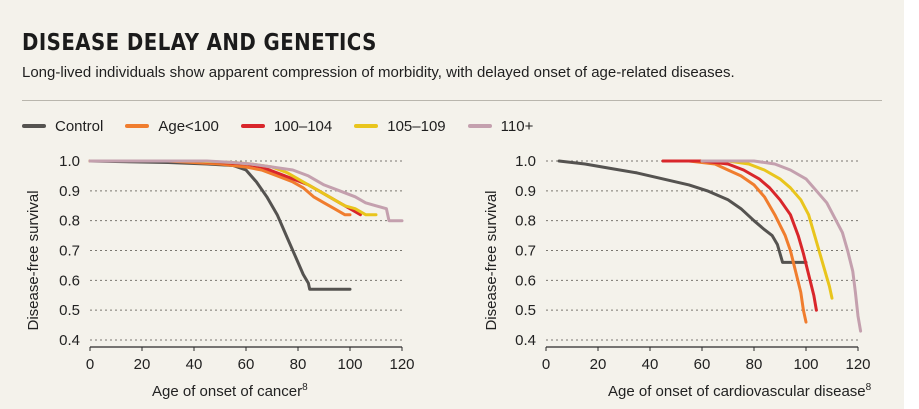 This screenshot has height=409, width=919. I want to click on cvd-ytick-label: 1.0, so click(525, 161).